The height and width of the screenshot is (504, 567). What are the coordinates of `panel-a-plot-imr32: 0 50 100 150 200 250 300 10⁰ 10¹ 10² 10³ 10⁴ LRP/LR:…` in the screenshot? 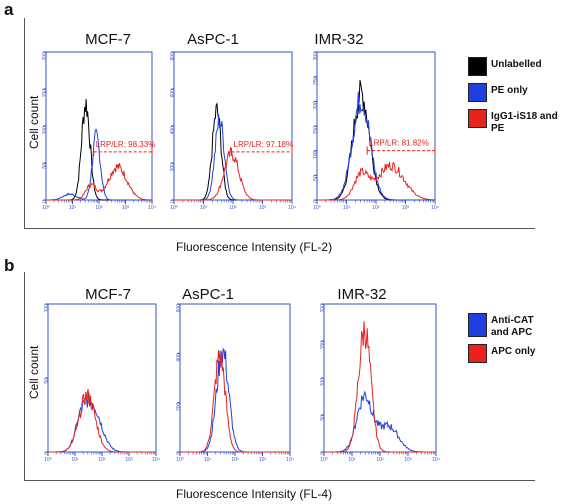 It's located at (376, 131).